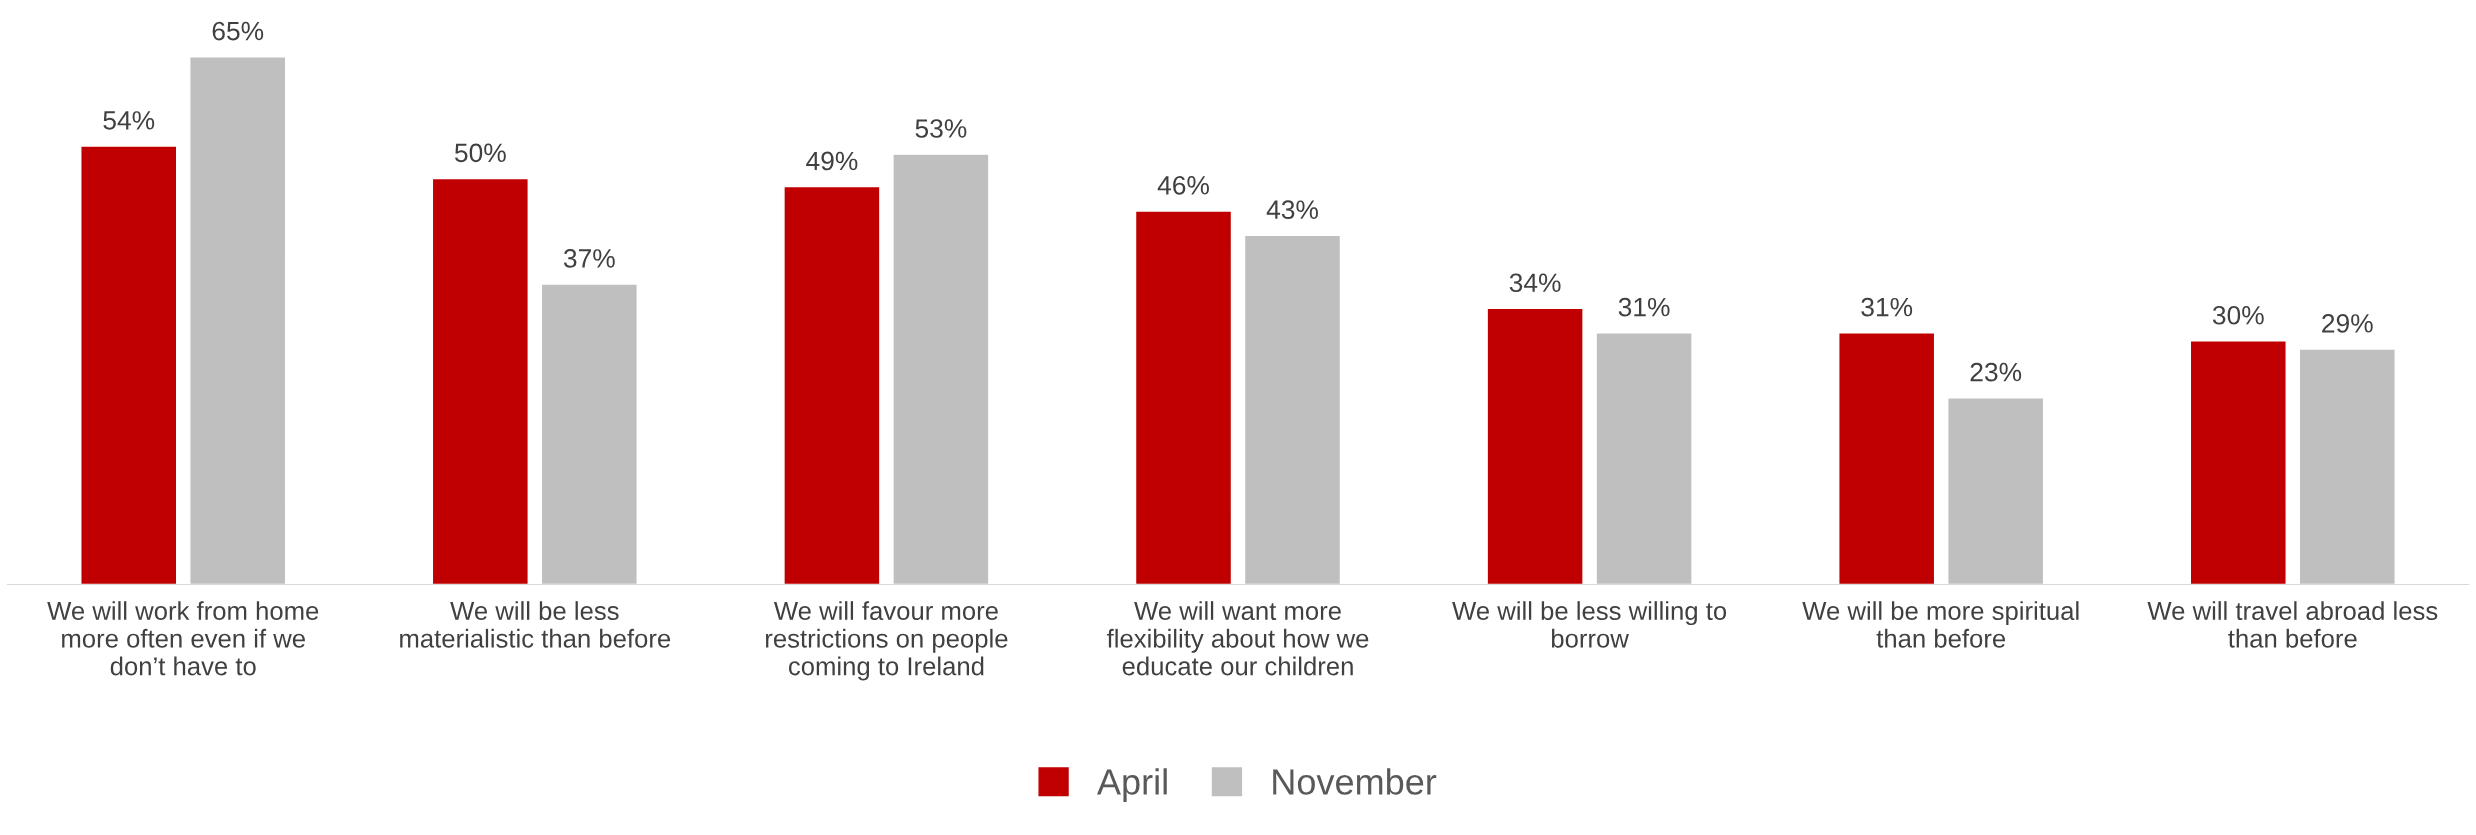  I want to click on legend-label: November, so click(1355, 781).